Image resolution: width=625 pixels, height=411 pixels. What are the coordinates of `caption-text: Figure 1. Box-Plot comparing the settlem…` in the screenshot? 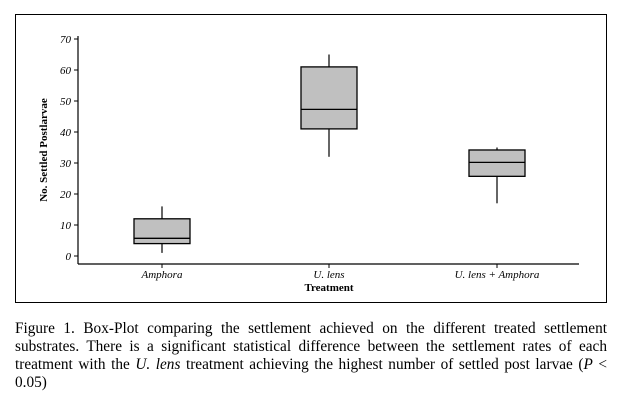 It's located at (311, 346).